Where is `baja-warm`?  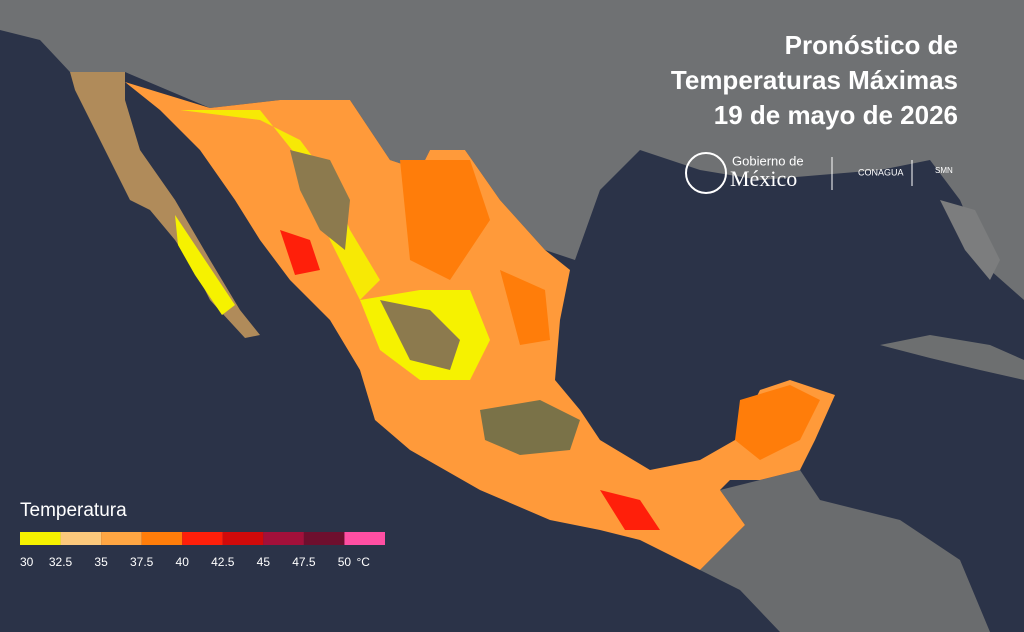
baja-warm is located at coordinates (205, 265).